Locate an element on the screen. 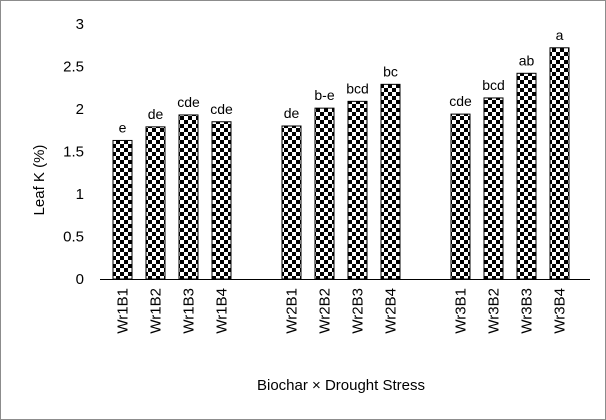 The image size is (606, 420). y-axis-title: Leaf K (%) is located at coordinates (39, 180).